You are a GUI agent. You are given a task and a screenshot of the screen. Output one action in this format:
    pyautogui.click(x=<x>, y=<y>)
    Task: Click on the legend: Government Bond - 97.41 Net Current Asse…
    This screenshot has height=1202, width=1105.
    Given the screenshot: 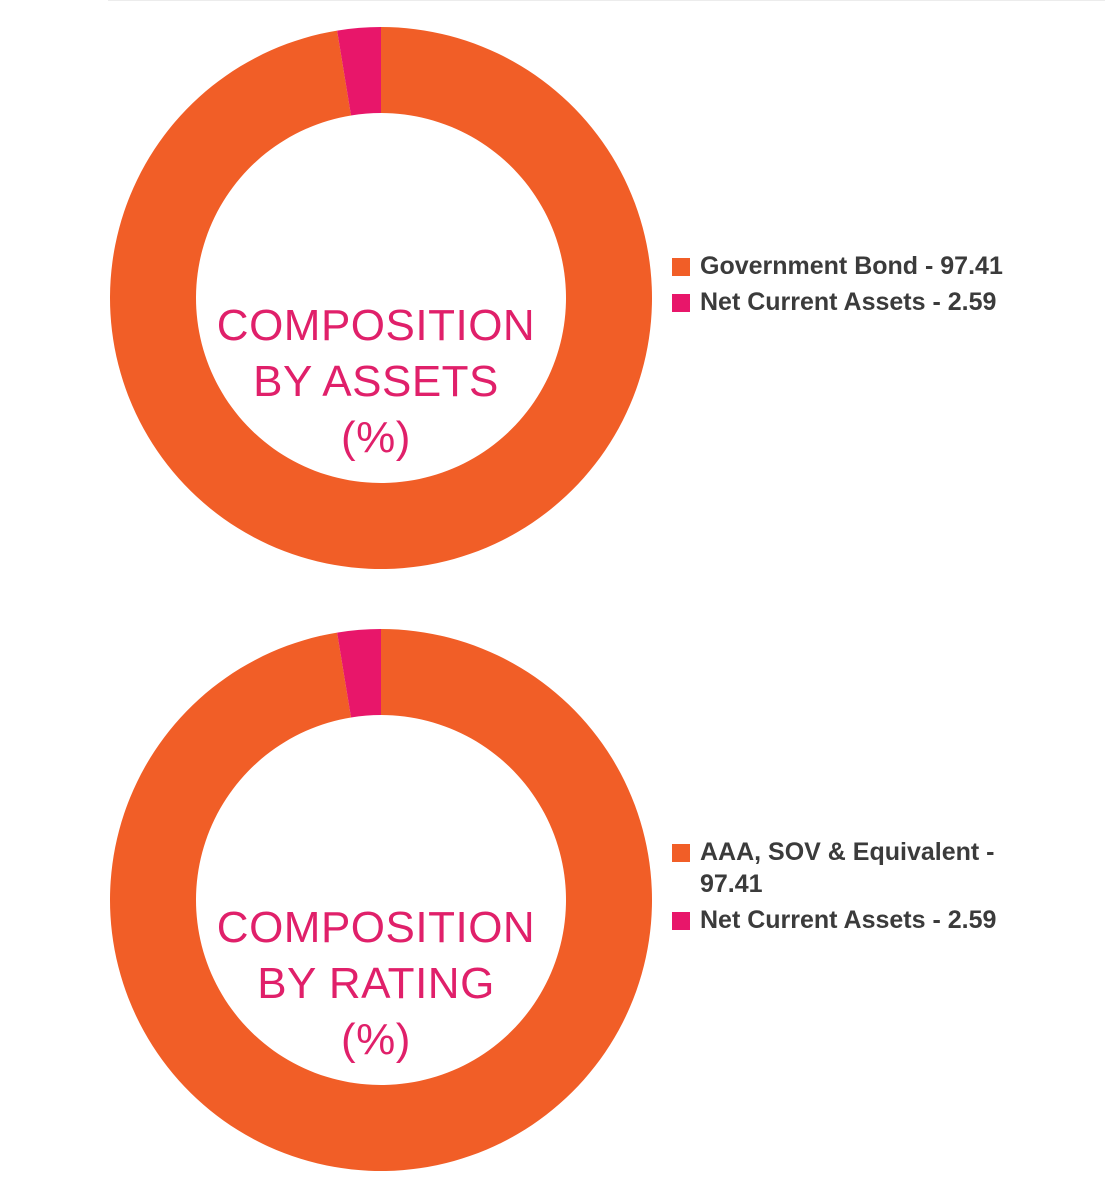 What is the action you would take?
    pyautogui.click(x=882, y=286)
    